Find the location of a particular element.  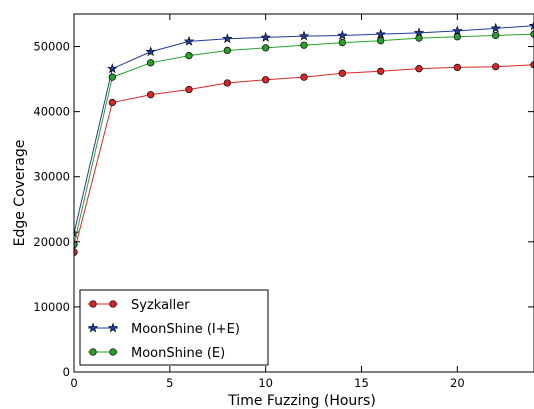

legend: Syzkaller MoonShine (I+E) MoonShine (E) is located at coordinates (174, 327).